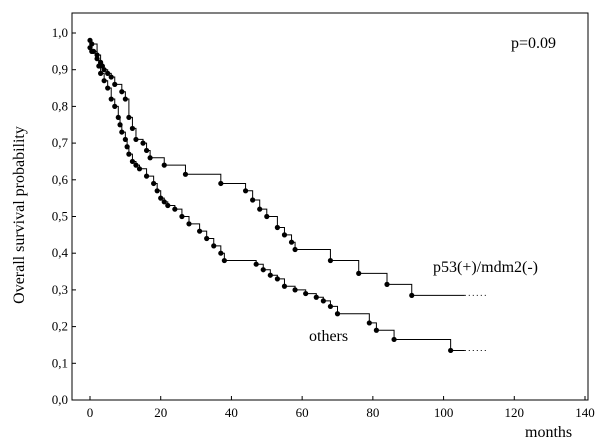 The height and width of the screenshot is (443, 598). What do you see at coordinates (231, 412) in the screenshot?
I see `x-tick-label: 40` at bounding box center [231, 412].